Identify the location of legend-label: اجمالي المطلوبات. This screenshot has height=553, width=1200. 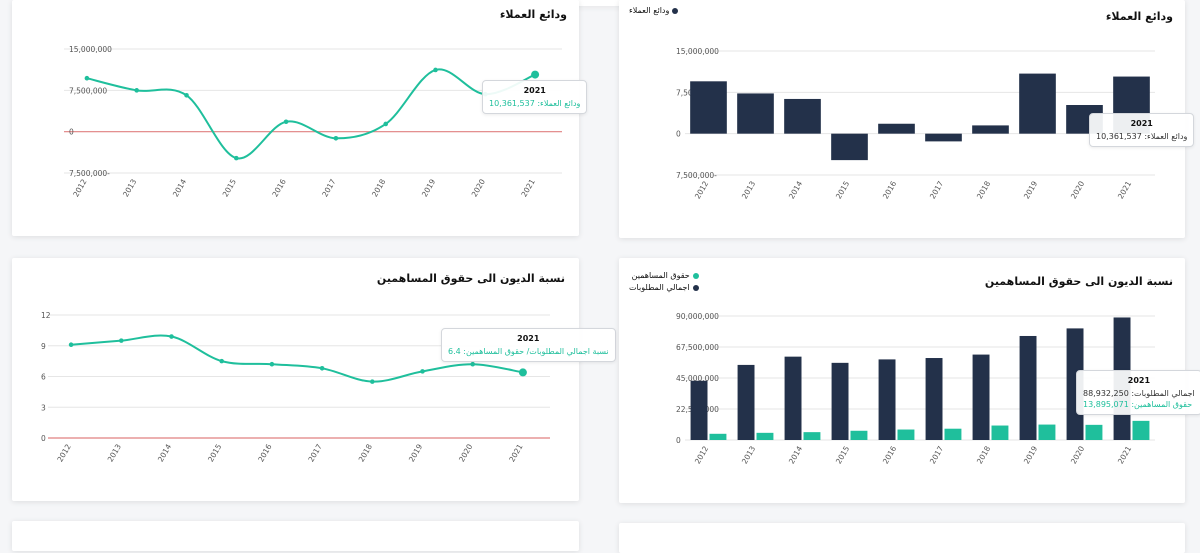
(659, 287).